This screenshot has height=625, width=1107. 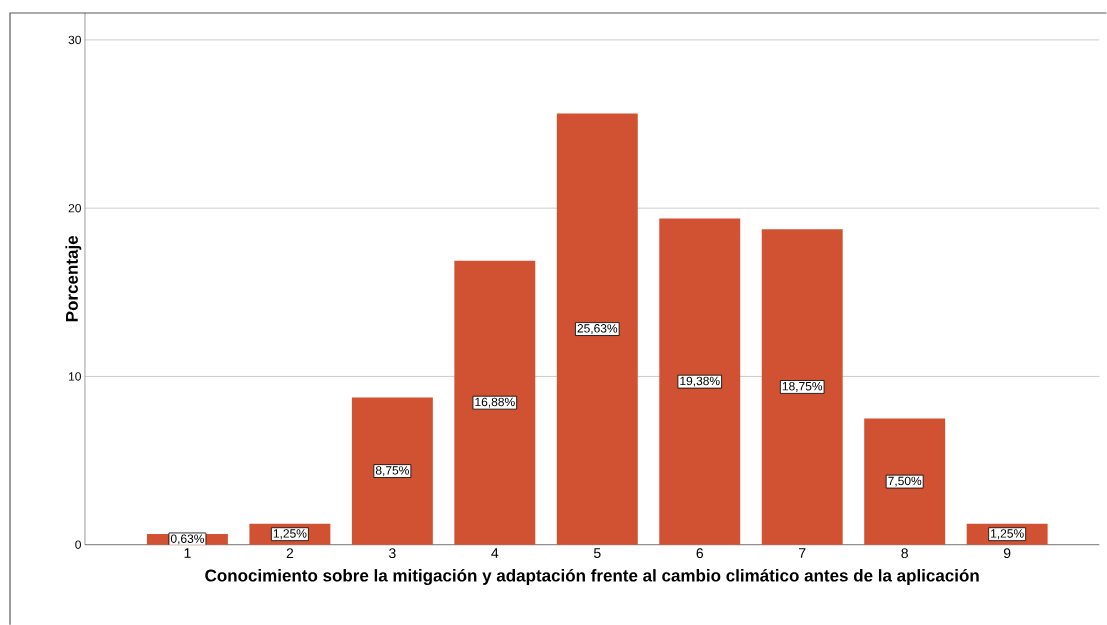 I want to click on x-axis-title: Conocimiento sobre la mitigación y adaptación frente al cambio climático antes de la aplicación, so click(x=592, y=576).